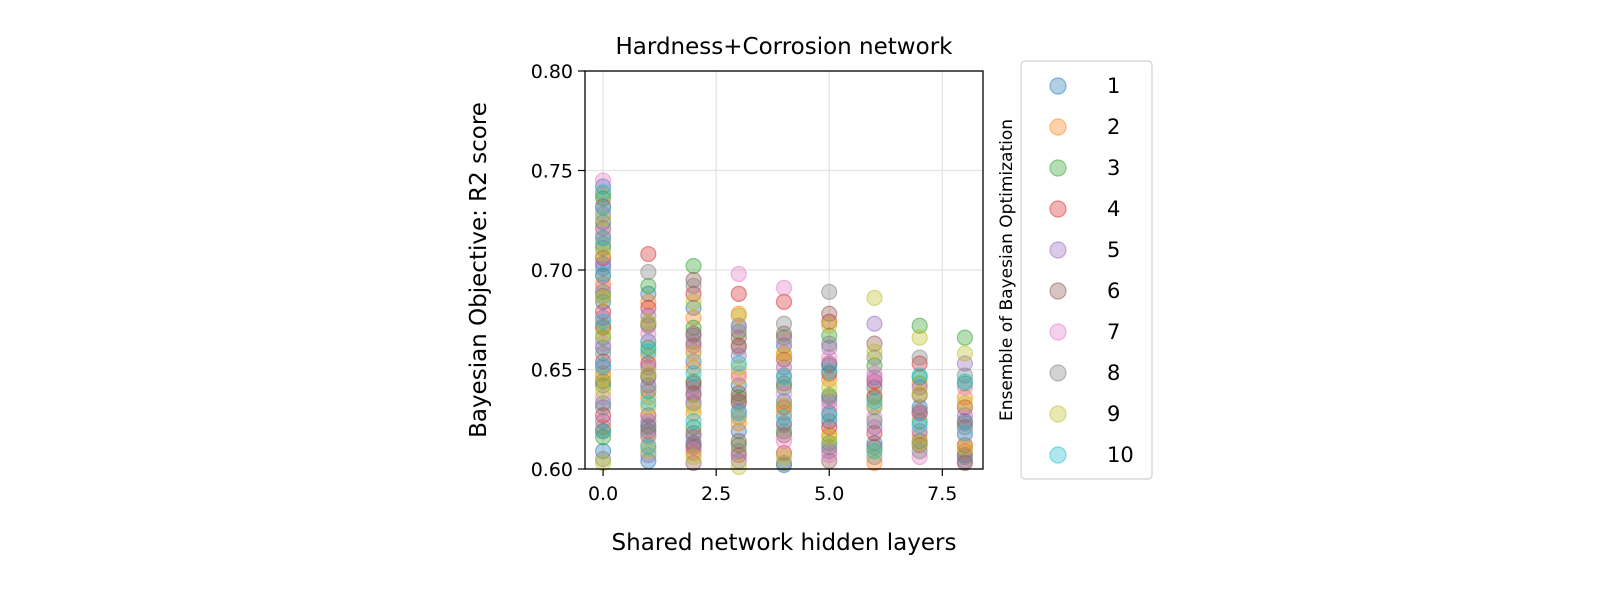  I want to click on y-tick-label: 0.80, so click(552, 72).